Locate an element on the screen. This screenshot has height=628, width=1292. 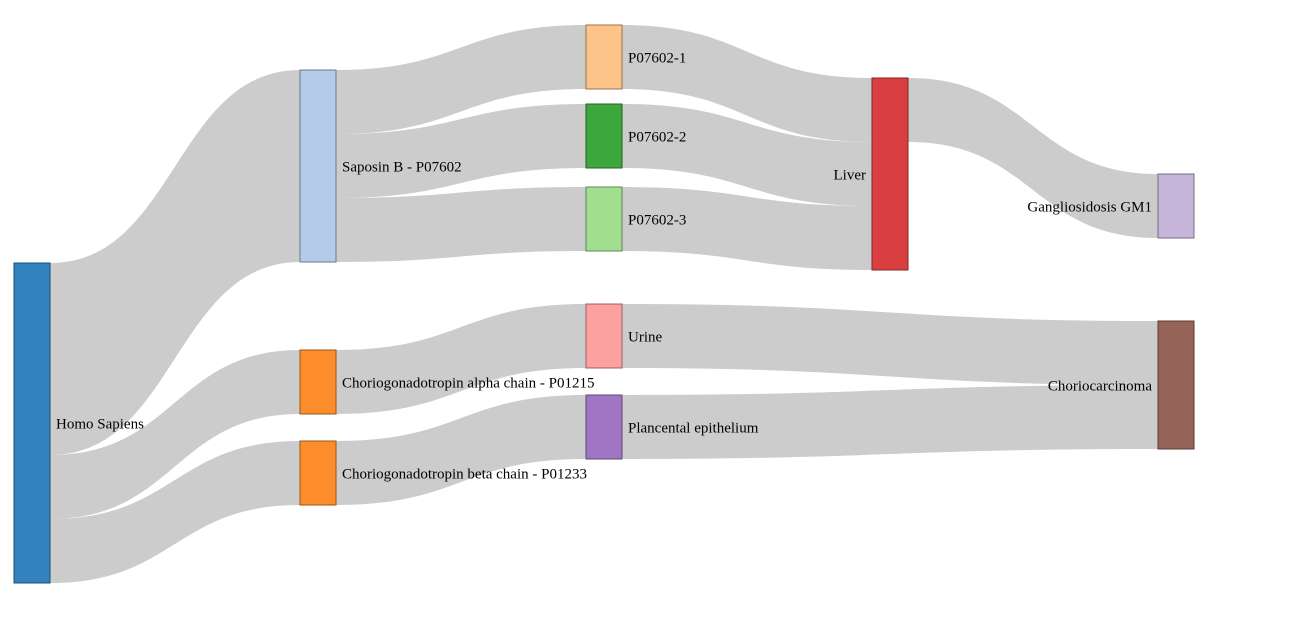
node-label-p07602_3: P07602-3 is located at coordinates (657, 220).